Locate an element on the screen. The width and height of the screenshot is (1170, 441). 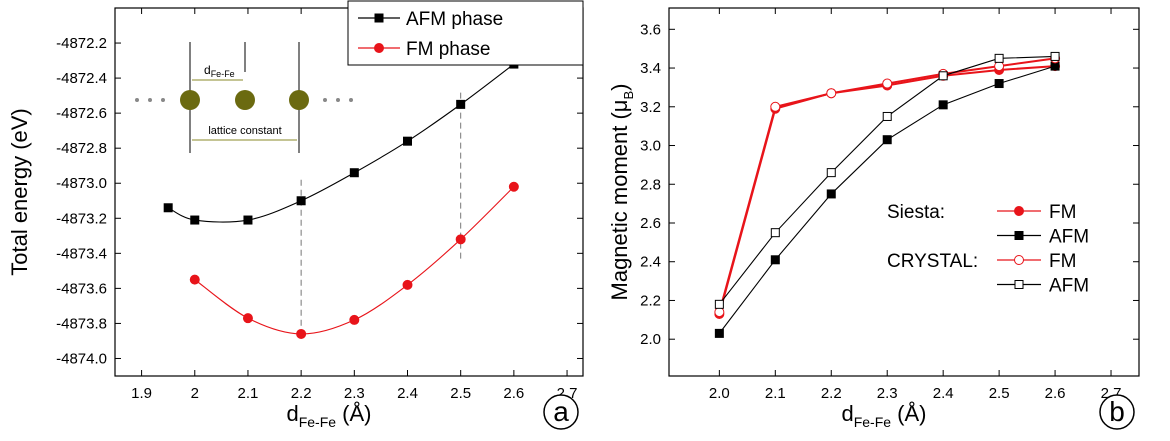
y-tick-label: -4873.6 is located at coordinates (81, 288).